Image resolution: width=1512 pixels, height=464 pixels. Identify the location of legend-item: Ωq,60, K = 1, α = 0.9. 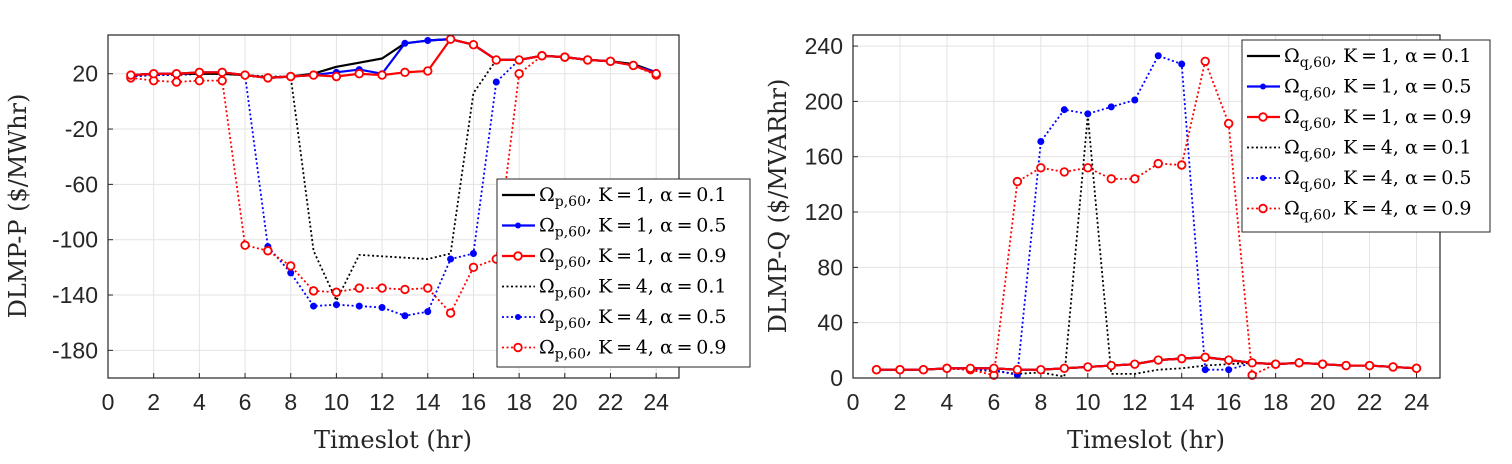
(1359, 119).